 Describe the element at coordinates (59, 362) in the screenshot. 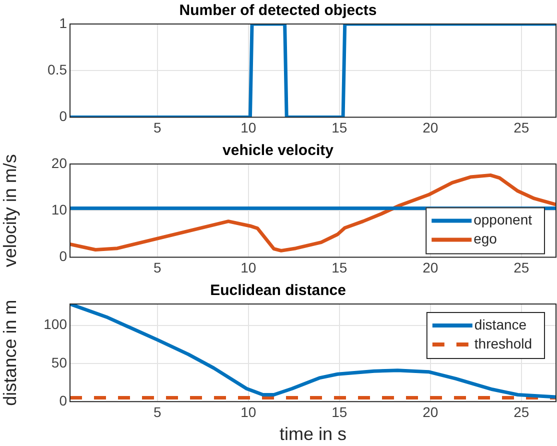

I see `y-tick-label: 50` at that location.